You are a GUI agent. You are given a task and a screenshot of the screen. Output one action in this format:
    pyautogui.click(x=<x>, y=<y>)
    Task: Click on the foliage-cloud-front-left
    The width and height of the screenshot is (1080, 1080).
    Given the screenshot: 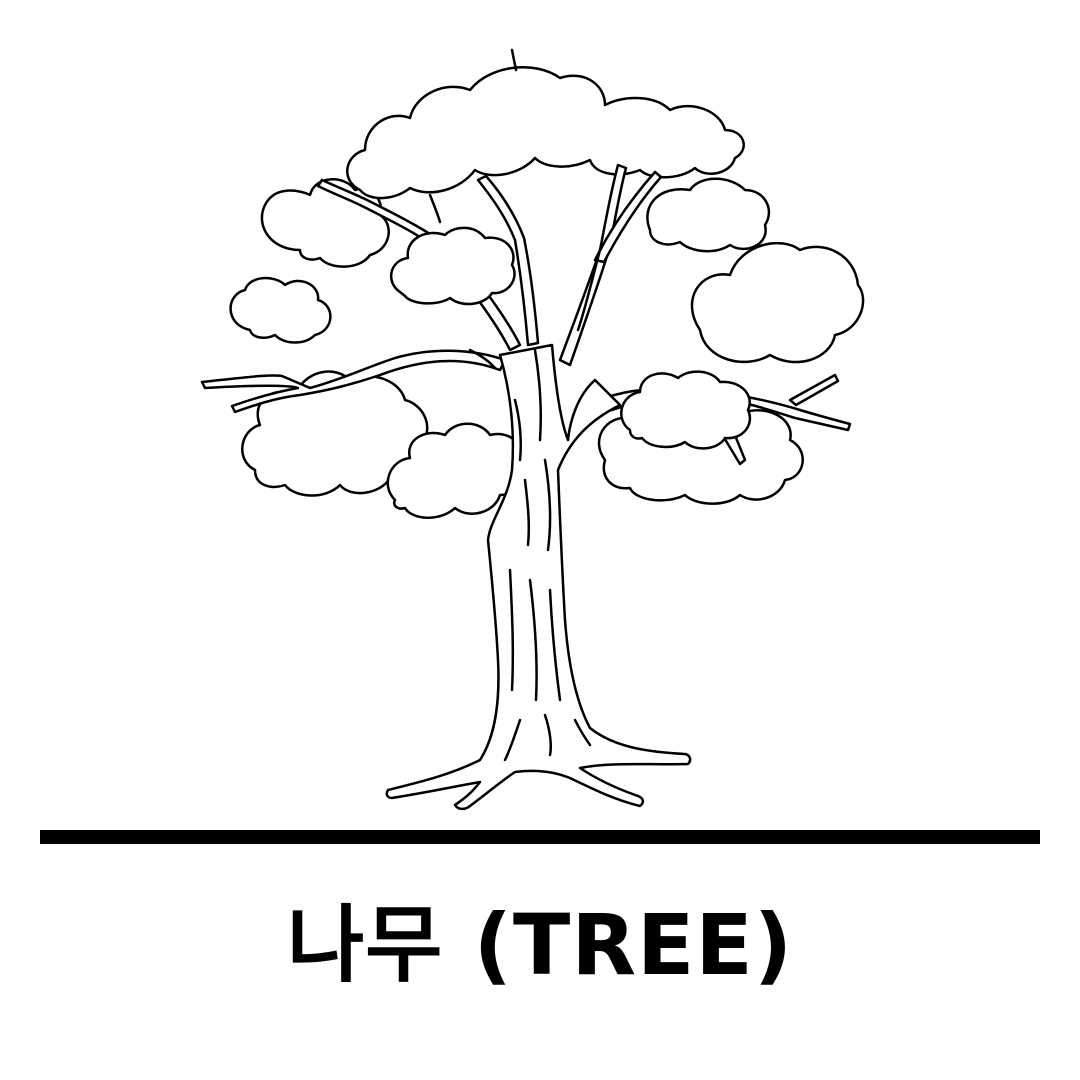 What is the action you would take?
    pyautogui.click(x=452, y=266)
    